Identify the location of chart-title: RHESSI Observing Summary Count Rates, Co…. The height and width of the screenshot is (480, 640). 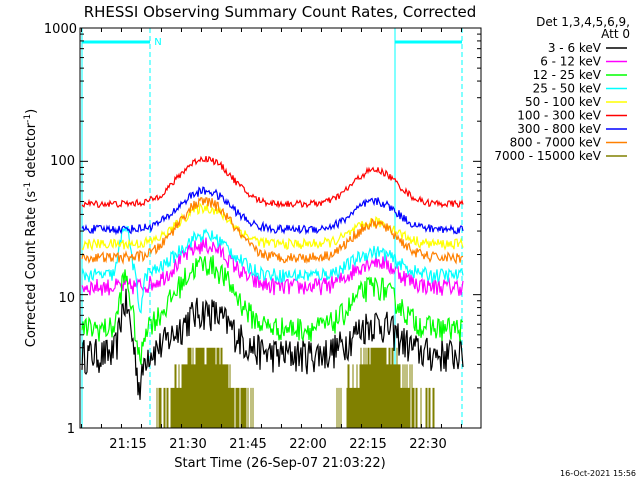
(280, 12).